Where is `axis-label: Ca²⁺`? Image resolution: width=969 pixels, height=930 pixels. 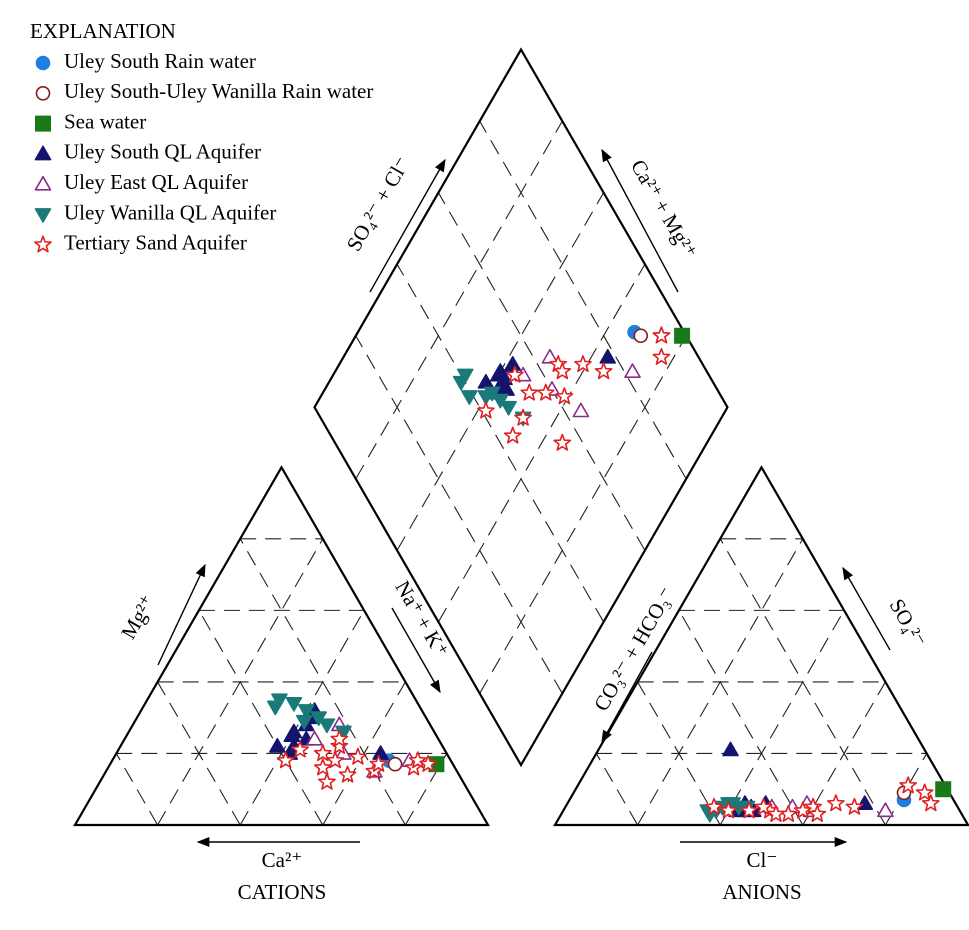
axis-label: Ca²⁺ is located at coordinates (282, 860).